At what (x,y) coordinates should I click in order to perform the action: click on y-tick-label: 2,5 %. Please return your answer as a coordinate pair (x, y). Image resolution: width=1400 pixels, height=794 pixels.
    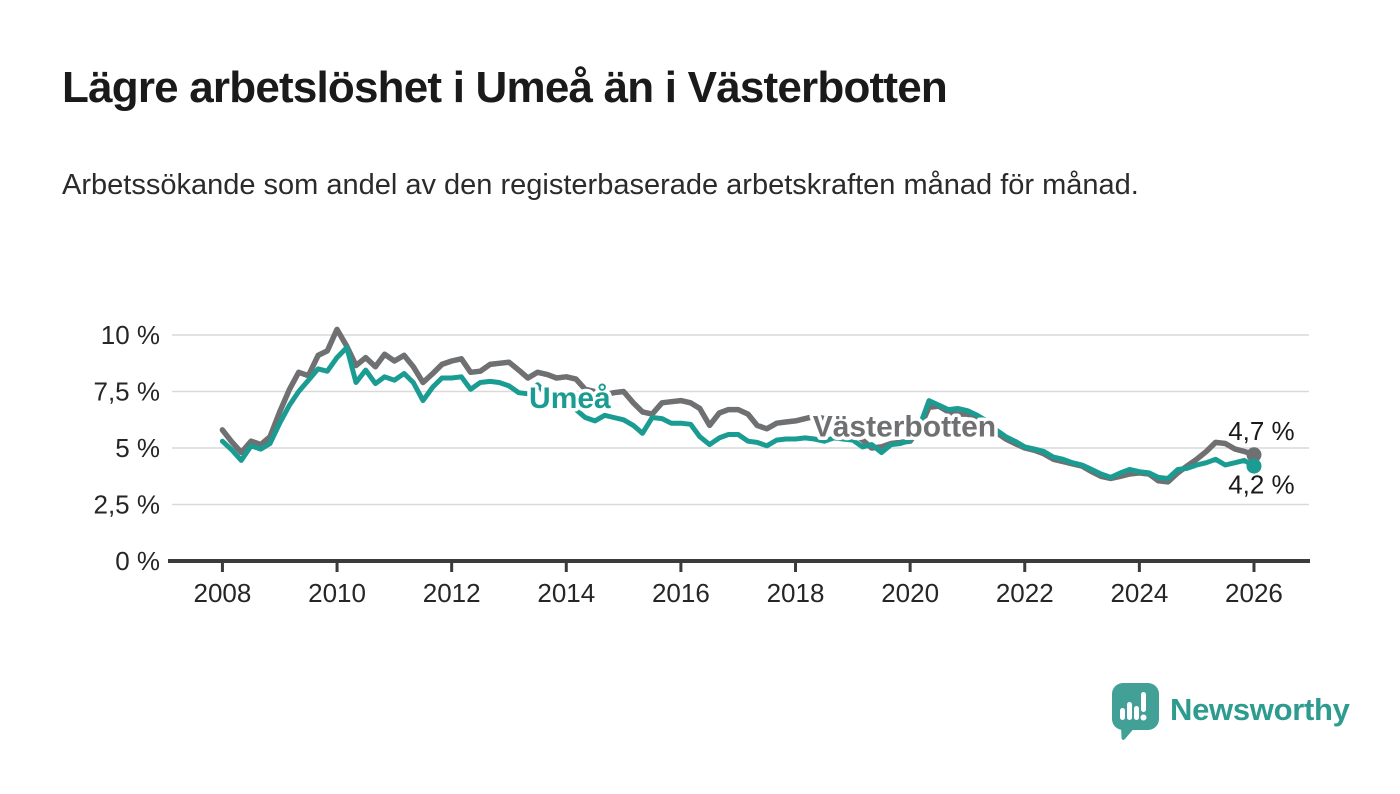
    Looking at the image, I should click on (127, 505).